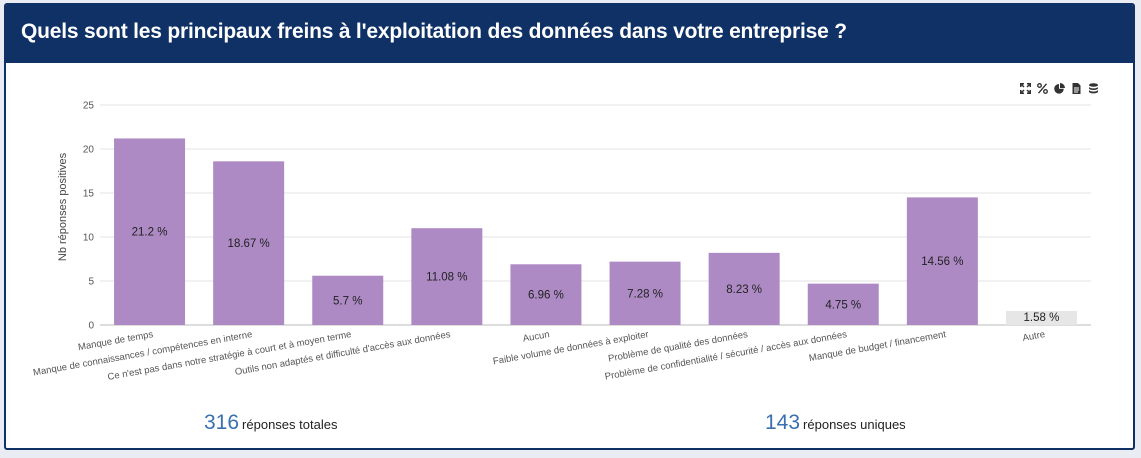 The width and height of the screenshot is (1141, 458). What do you see at coordinates (89, 194) in the screenshot?
I see `y-tick-label: 15` at bounding box center [89, 194].